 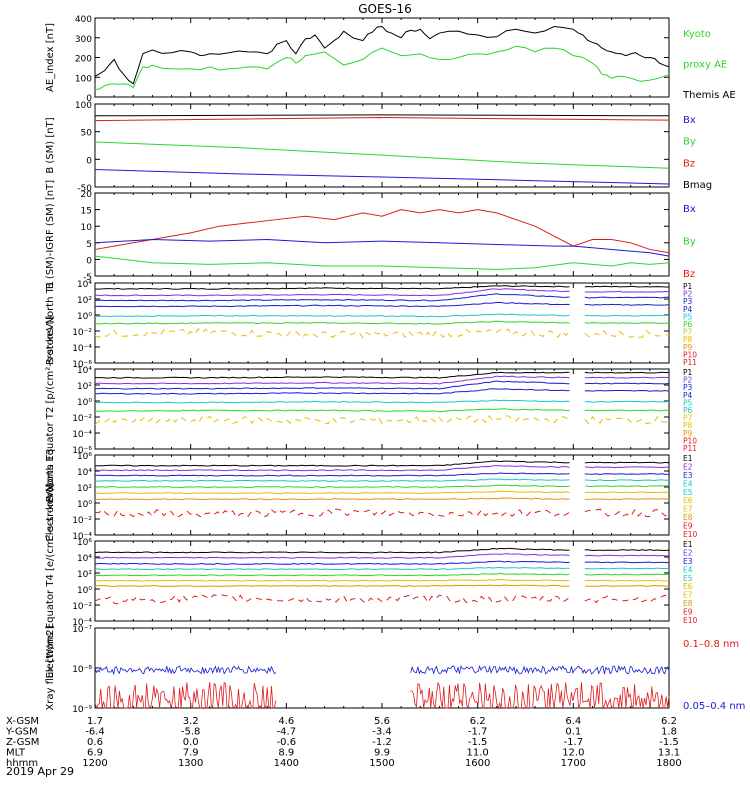 I want to click on y-tick-label: 10⁶, so click(x=84, y=543).